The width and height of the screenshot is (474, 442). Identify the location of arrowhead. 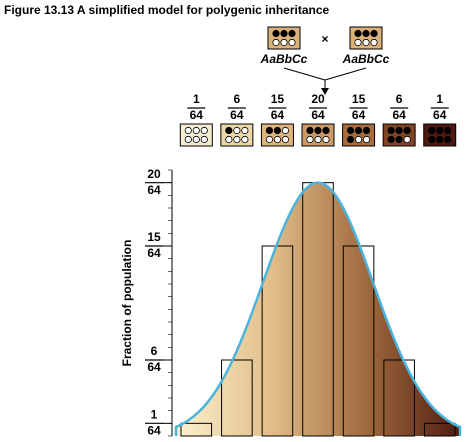
(325, 91).